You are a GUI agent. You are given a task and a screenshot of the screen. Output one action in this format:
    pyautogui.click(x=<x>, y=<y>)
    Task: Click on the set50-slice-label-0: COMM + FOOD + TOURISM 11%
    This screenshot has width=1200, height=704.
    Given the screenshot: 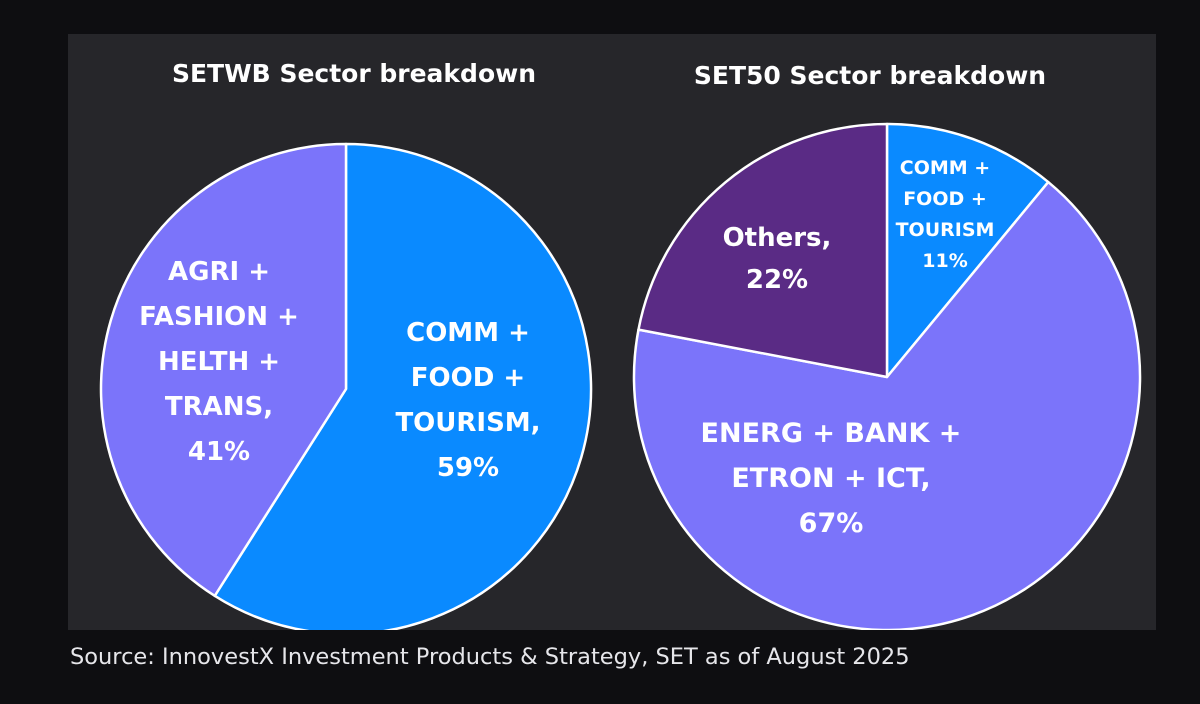 What is the action you would take?
    pyautogui.click(x=945, y=214)
    